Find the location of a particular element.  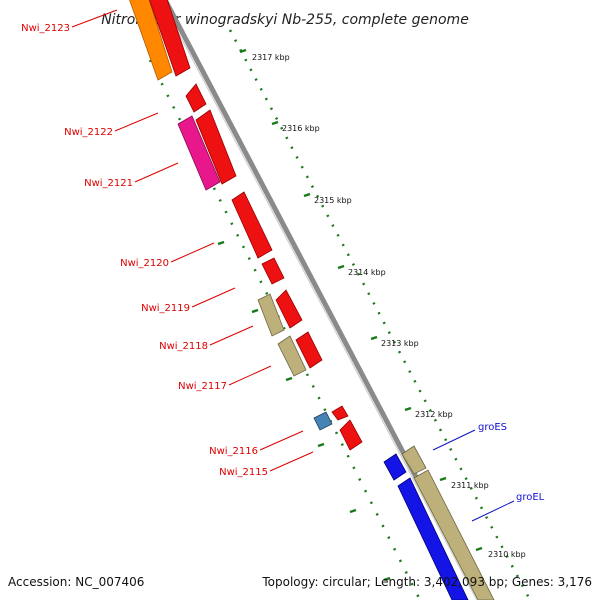

label-groes: groES is located at coordinates (492, 427).